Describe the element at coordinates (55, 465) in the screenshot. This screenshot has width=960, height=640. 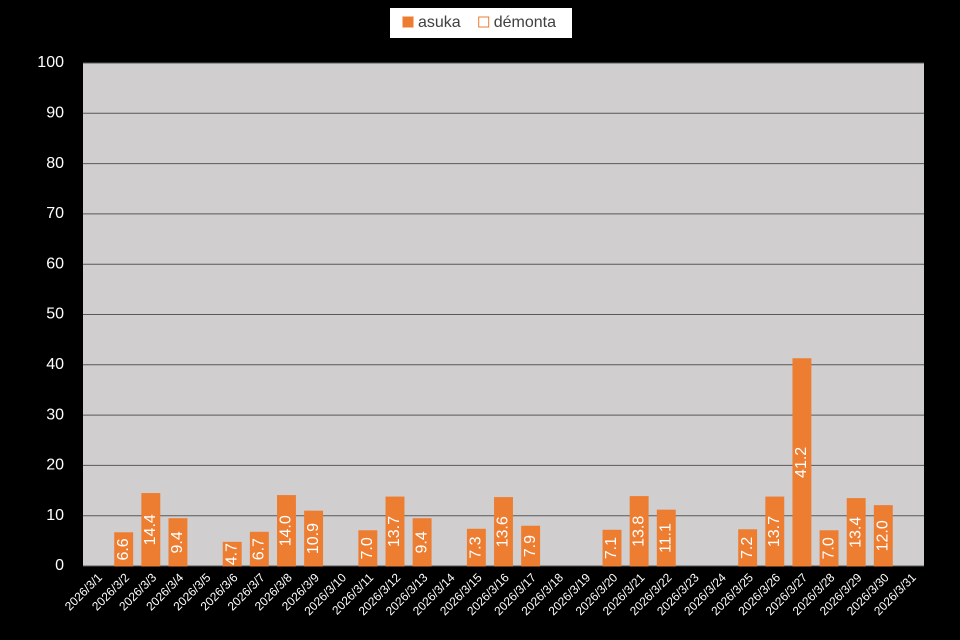
I see `y-tick-label: 20` at that location.